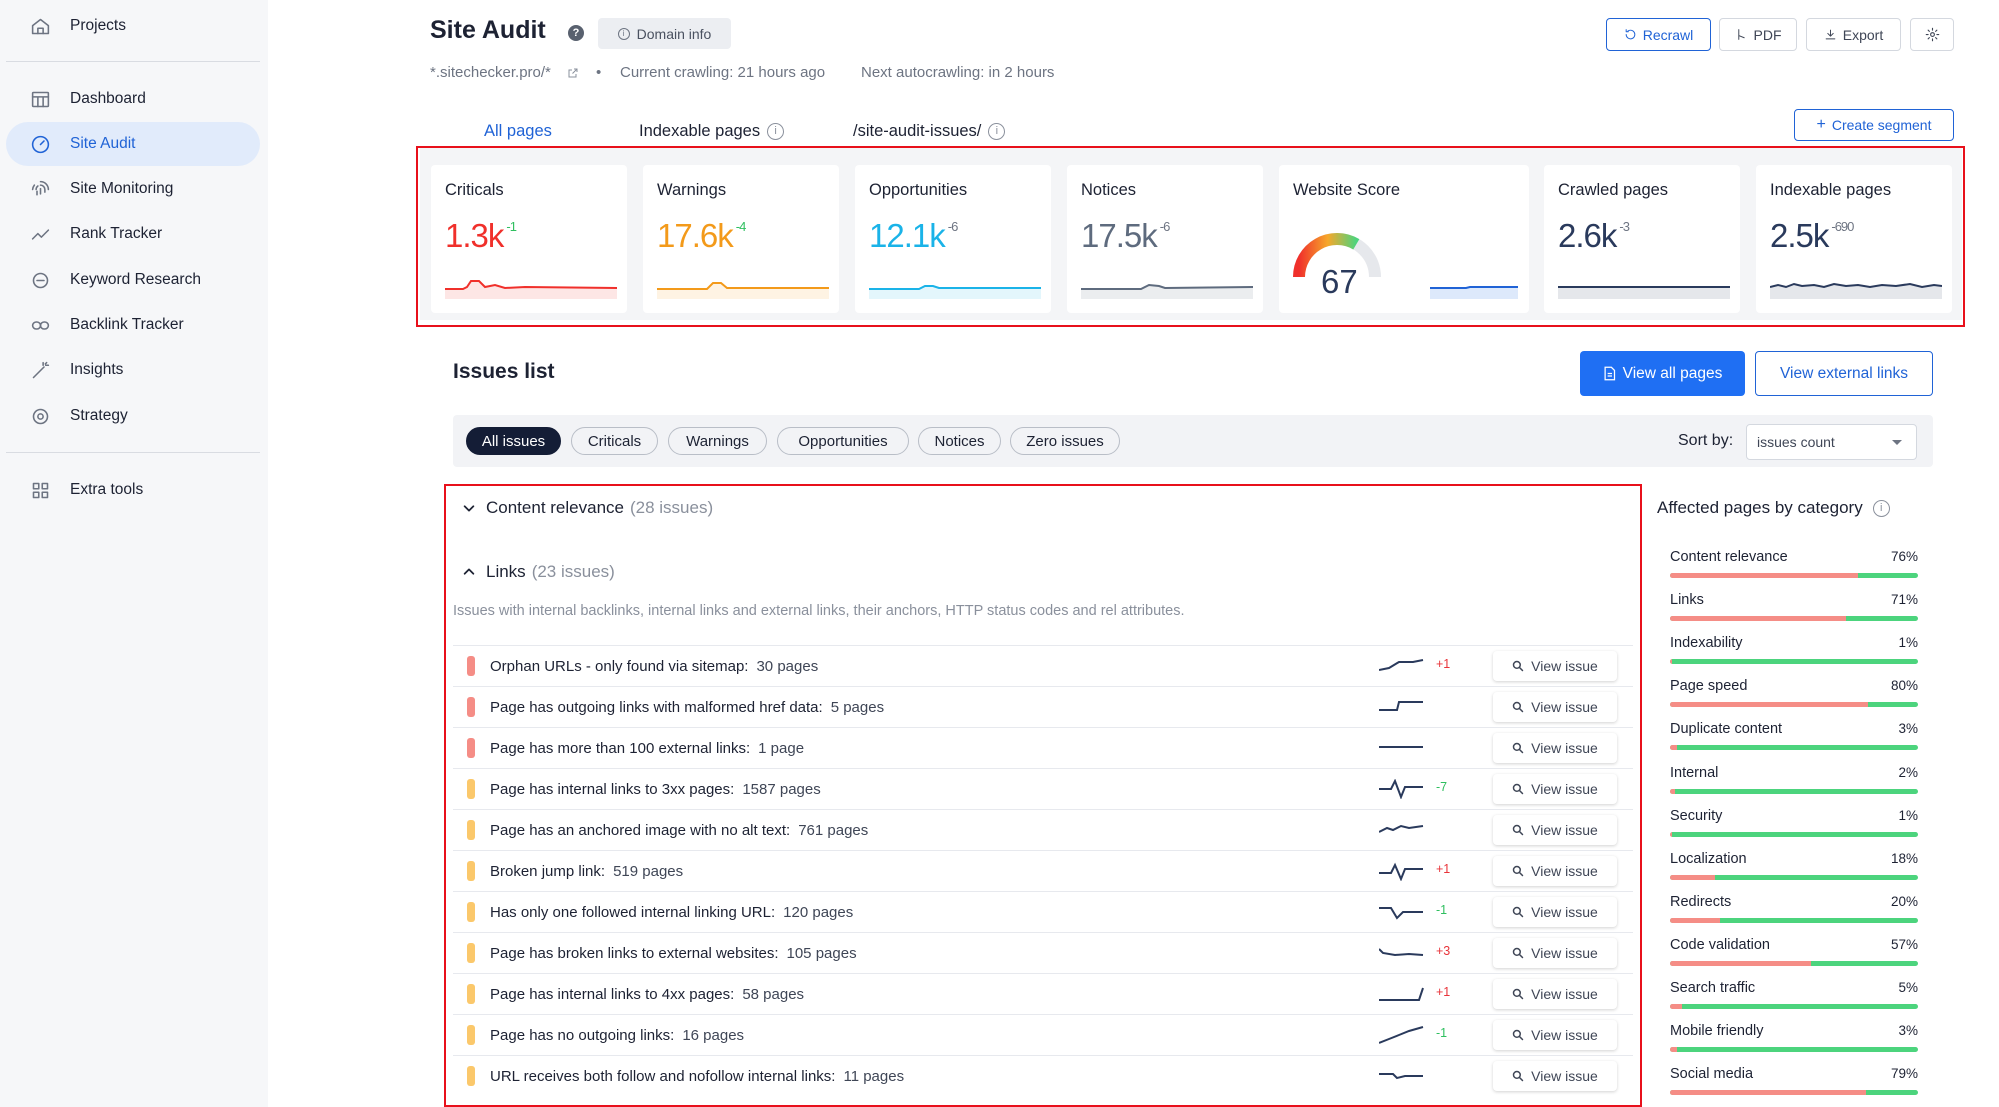 The height and width of the screenshot is (1107, 1999). Describe the element at coordinates (481, 236) in the screenshot. I see `card-value: 1.3k -1` at that location.